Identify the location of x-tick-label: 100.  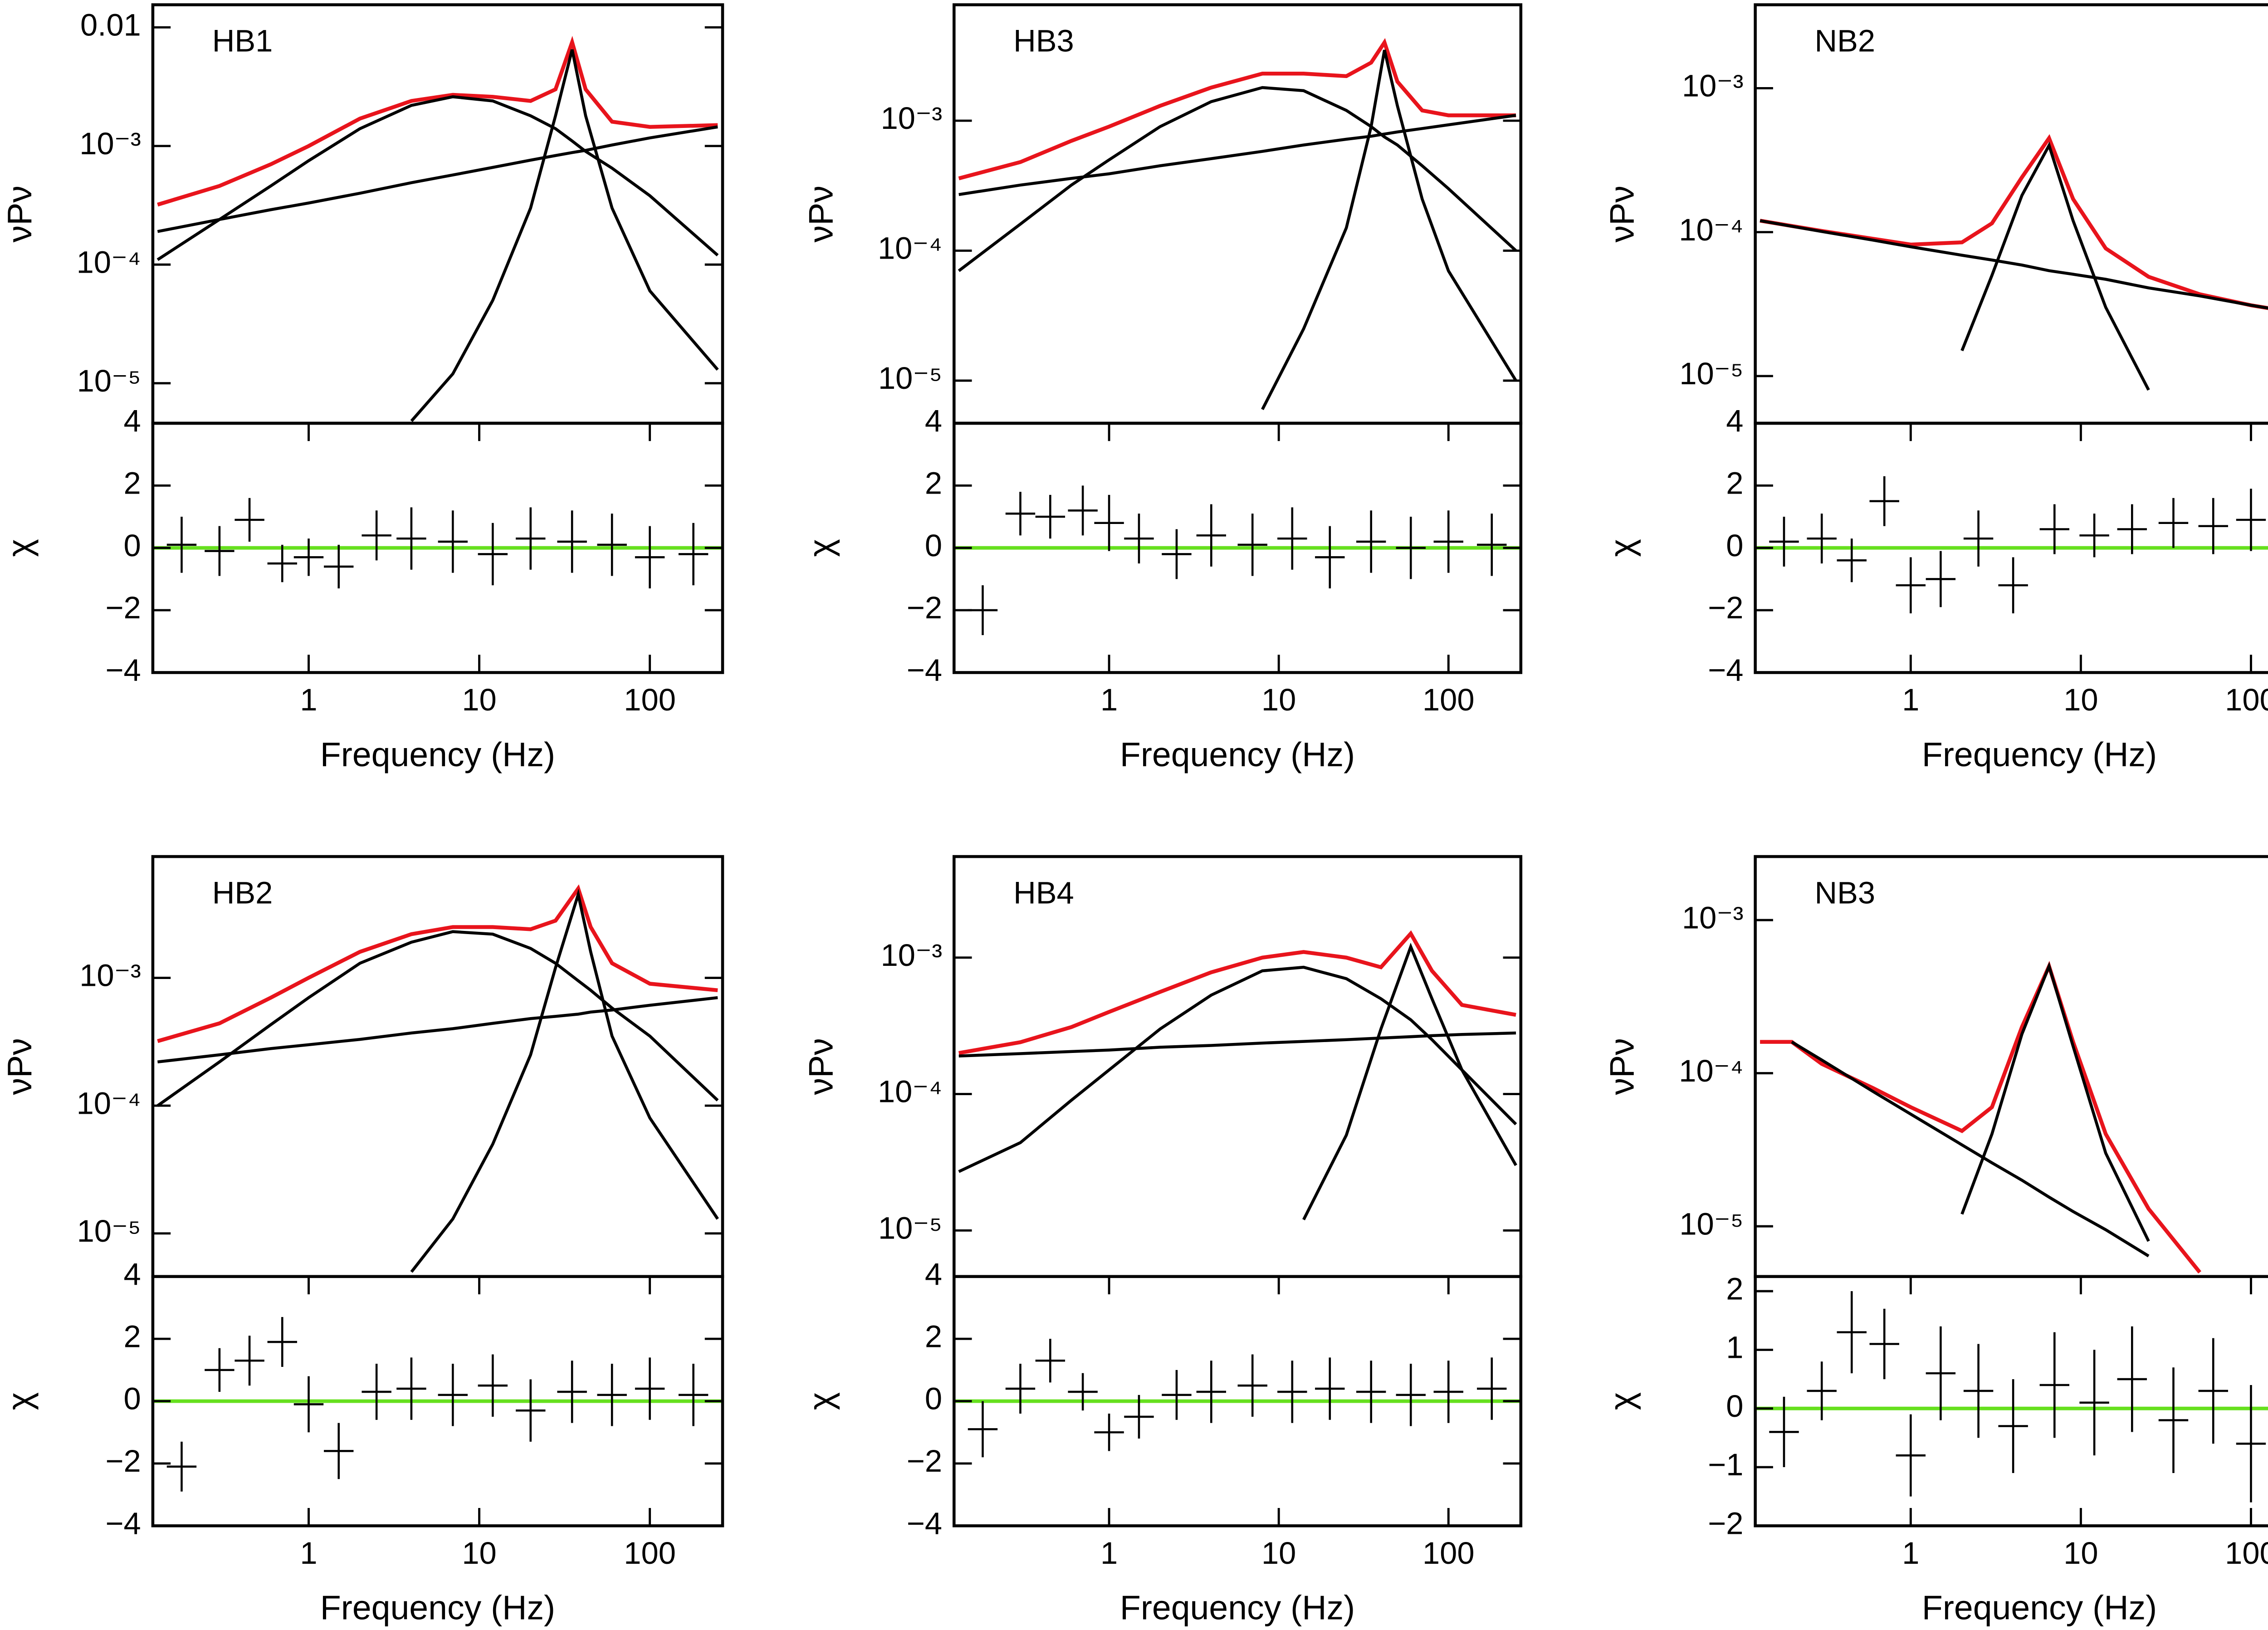
(2246, 1553).